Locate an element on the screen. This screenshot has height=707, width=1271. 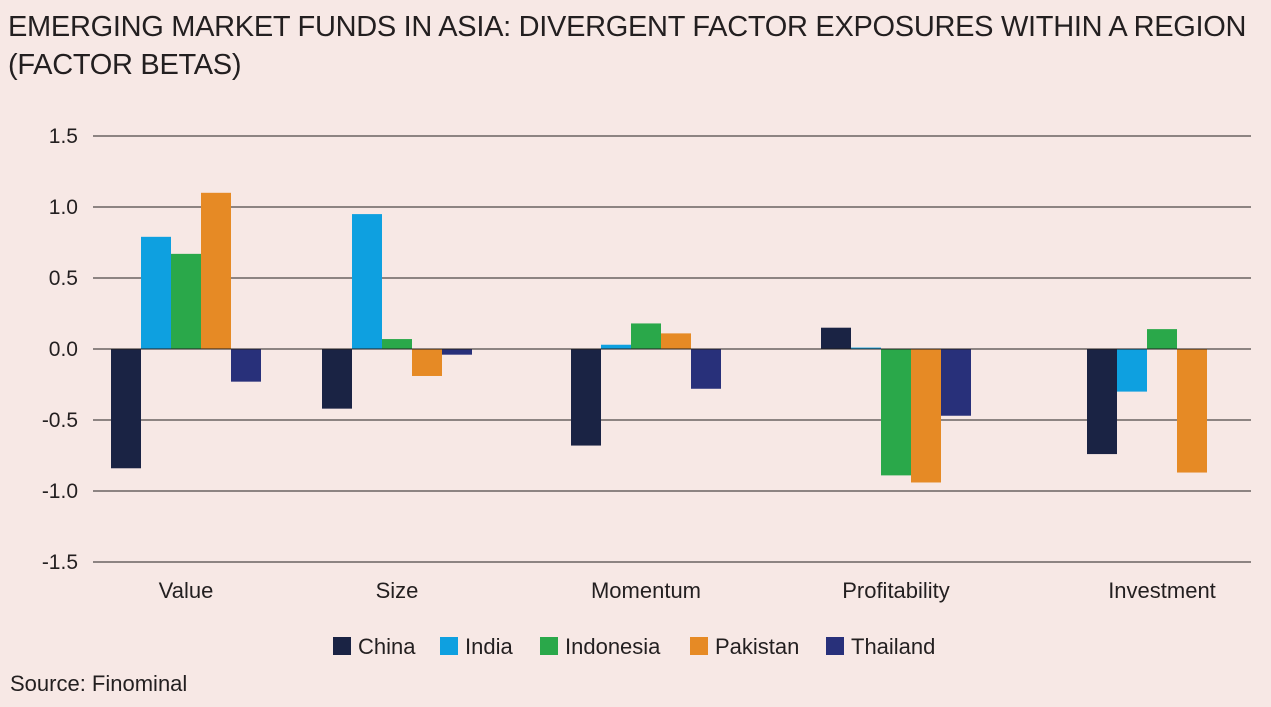
bar-indonesia-investment is located at coordinates (1162, 339).